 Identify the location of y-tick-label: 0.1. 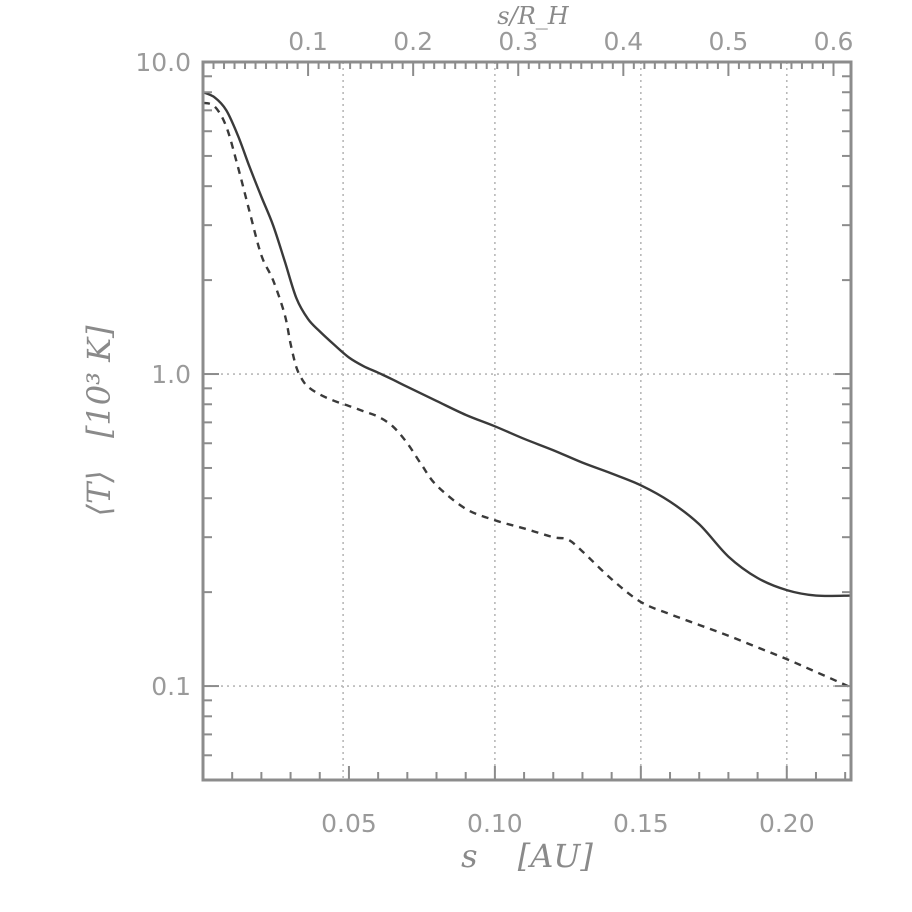
(171, 686).